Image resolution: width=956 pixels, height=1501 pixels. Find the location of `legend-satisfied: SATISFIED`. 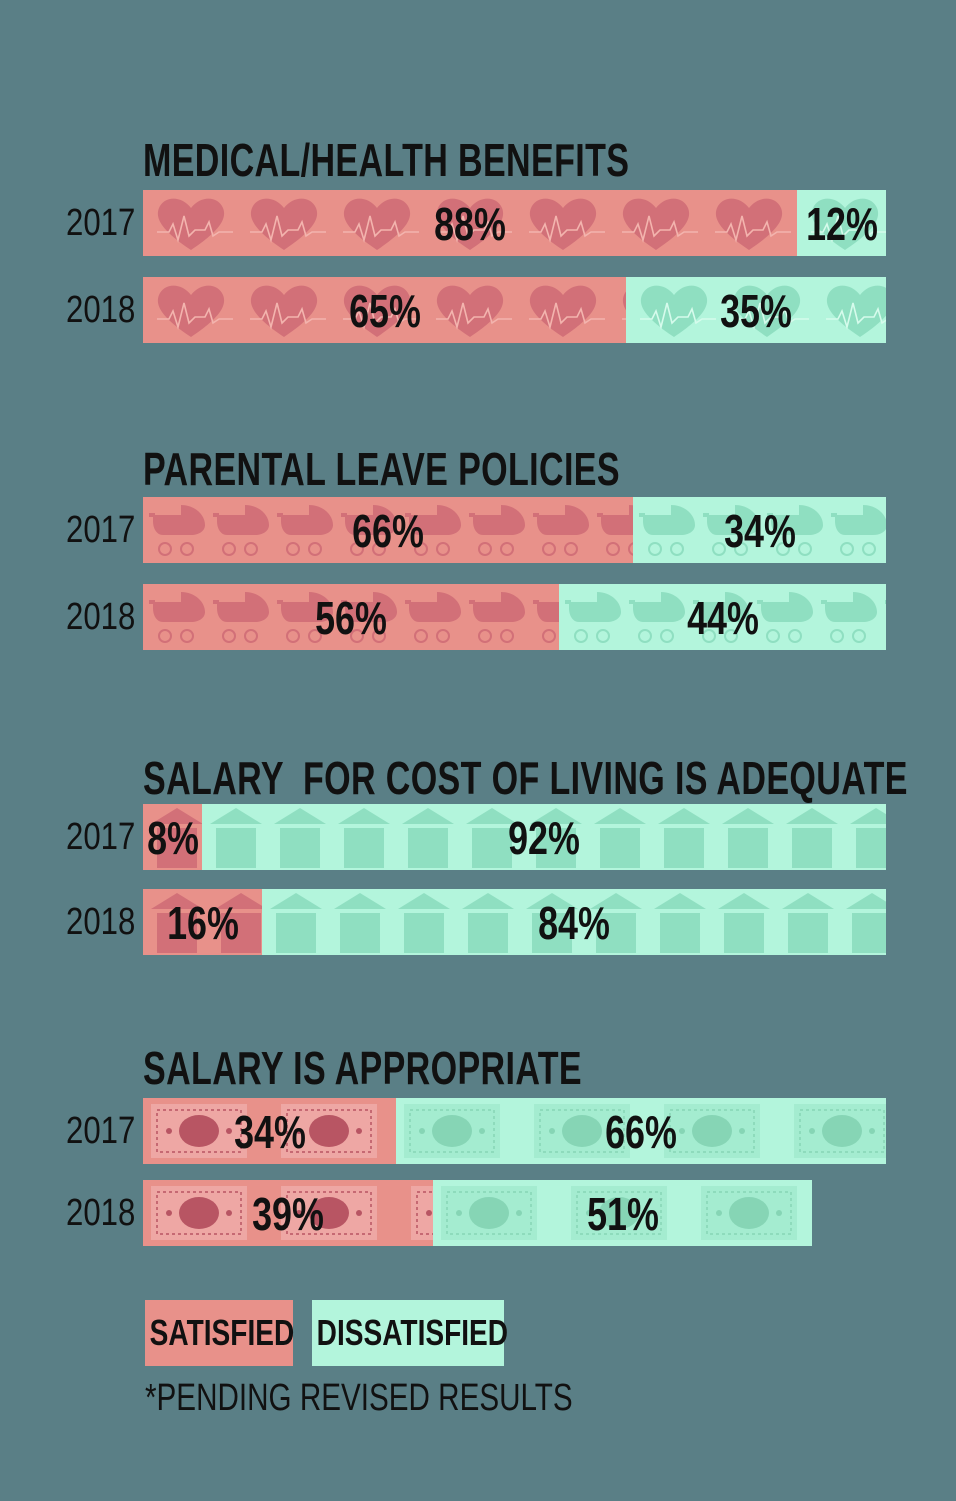

legend-satisfied: SATISFIED is located at coordinates (220, 1333).